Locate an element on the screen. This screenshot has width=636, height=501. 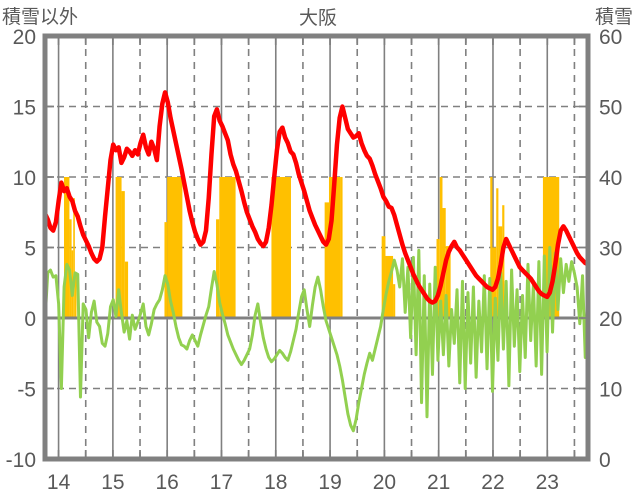
y-tick-label-right: 0 is located at coordinates (605, 460).